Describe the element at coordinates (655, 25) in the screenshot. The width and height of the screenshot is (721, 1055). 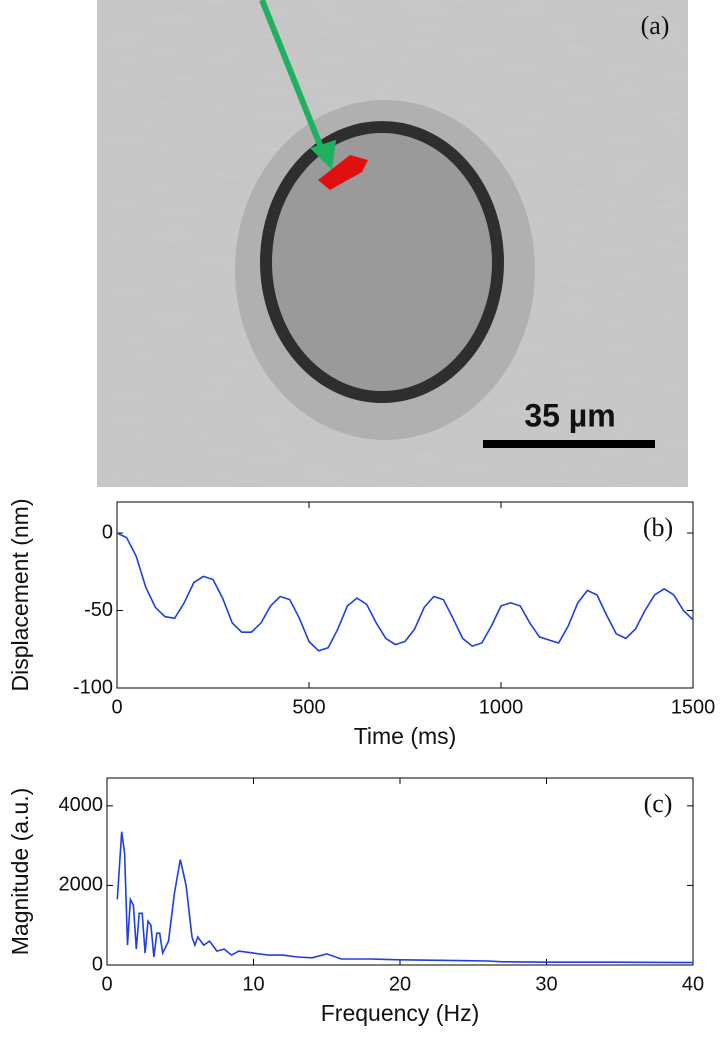
I see `panel-label: (a)` at that location.